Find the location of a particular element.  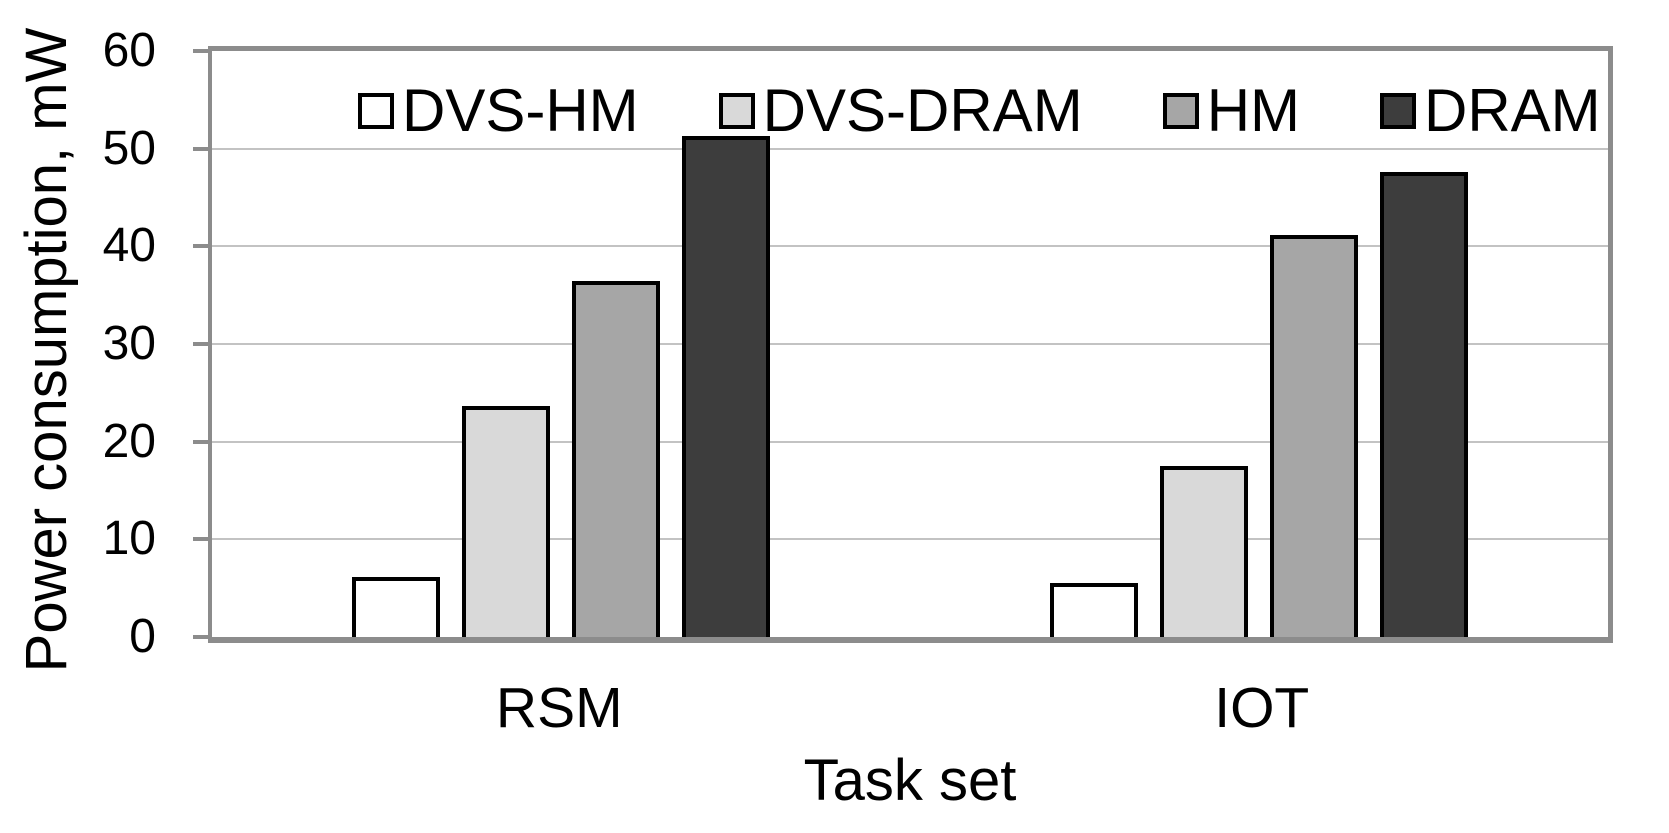

legend-label: DRAM is located at coordinates (1512, 110).